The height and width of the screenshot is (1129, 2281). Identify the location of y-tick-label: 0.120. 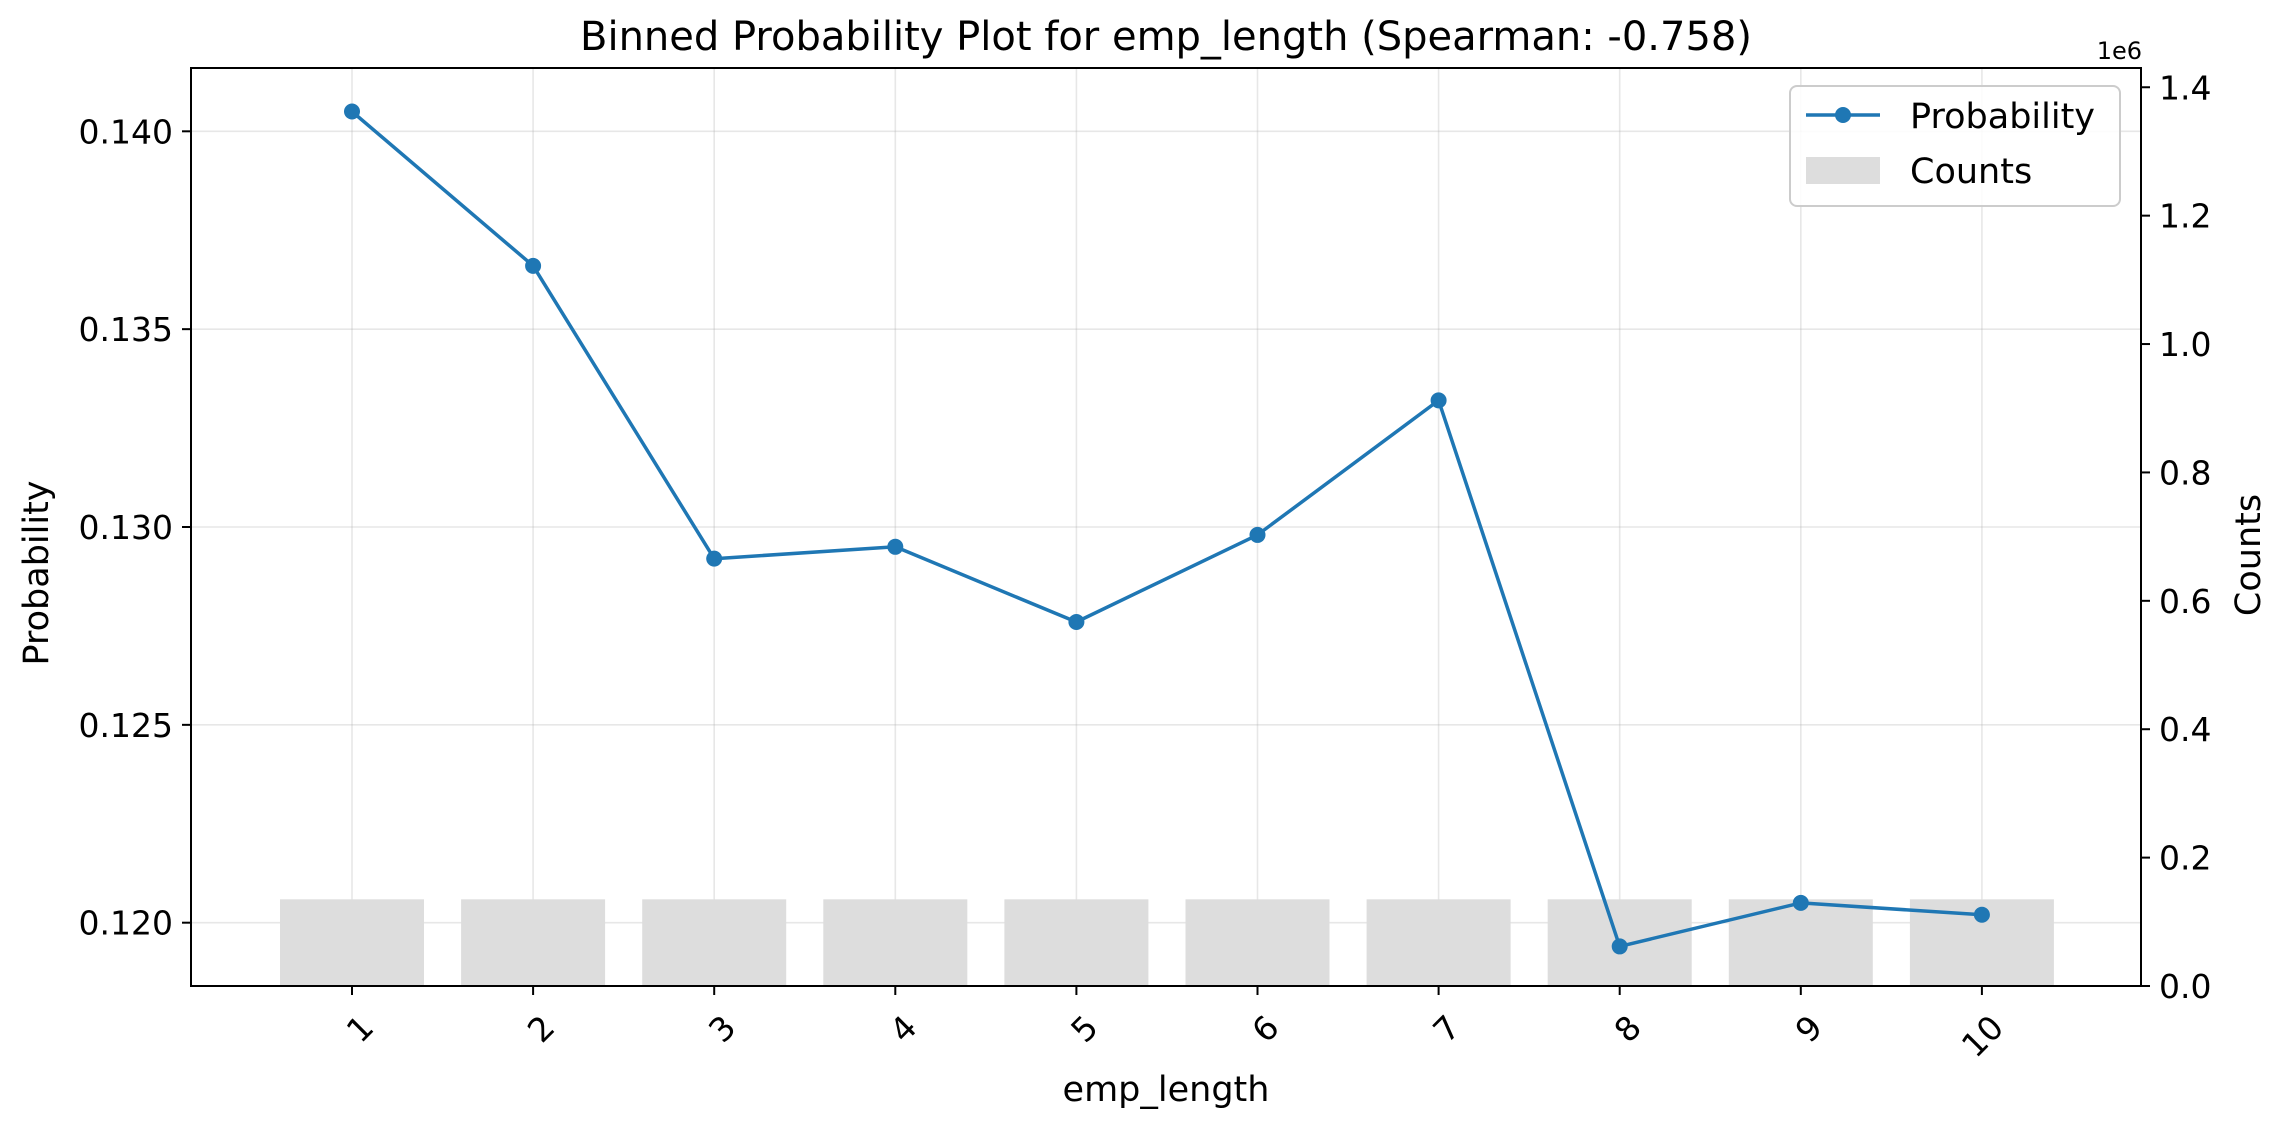
(126, 923).